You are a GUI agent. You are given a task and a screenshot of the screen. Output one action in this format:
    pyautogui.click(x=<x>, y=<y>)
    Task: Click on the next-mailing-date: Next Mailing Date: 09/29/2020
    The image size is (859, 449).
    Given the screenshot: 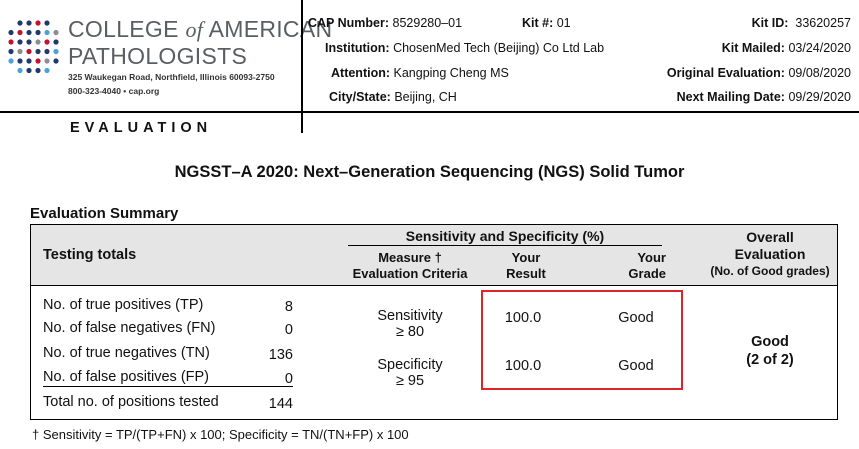 What is the action you would take?
    pyautogui.click(x=763, y=97)
    